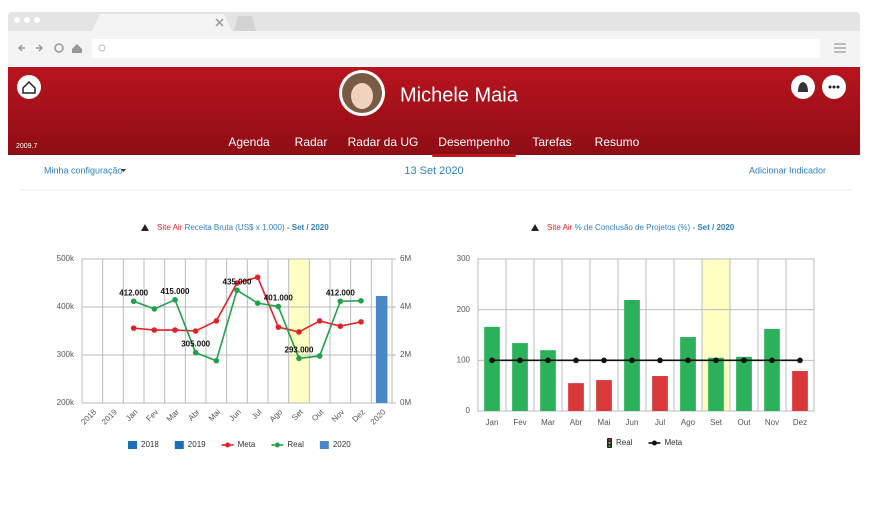 The image size is (872, 524). I want to click on nav-item: Desempenho, so click(474, 142).